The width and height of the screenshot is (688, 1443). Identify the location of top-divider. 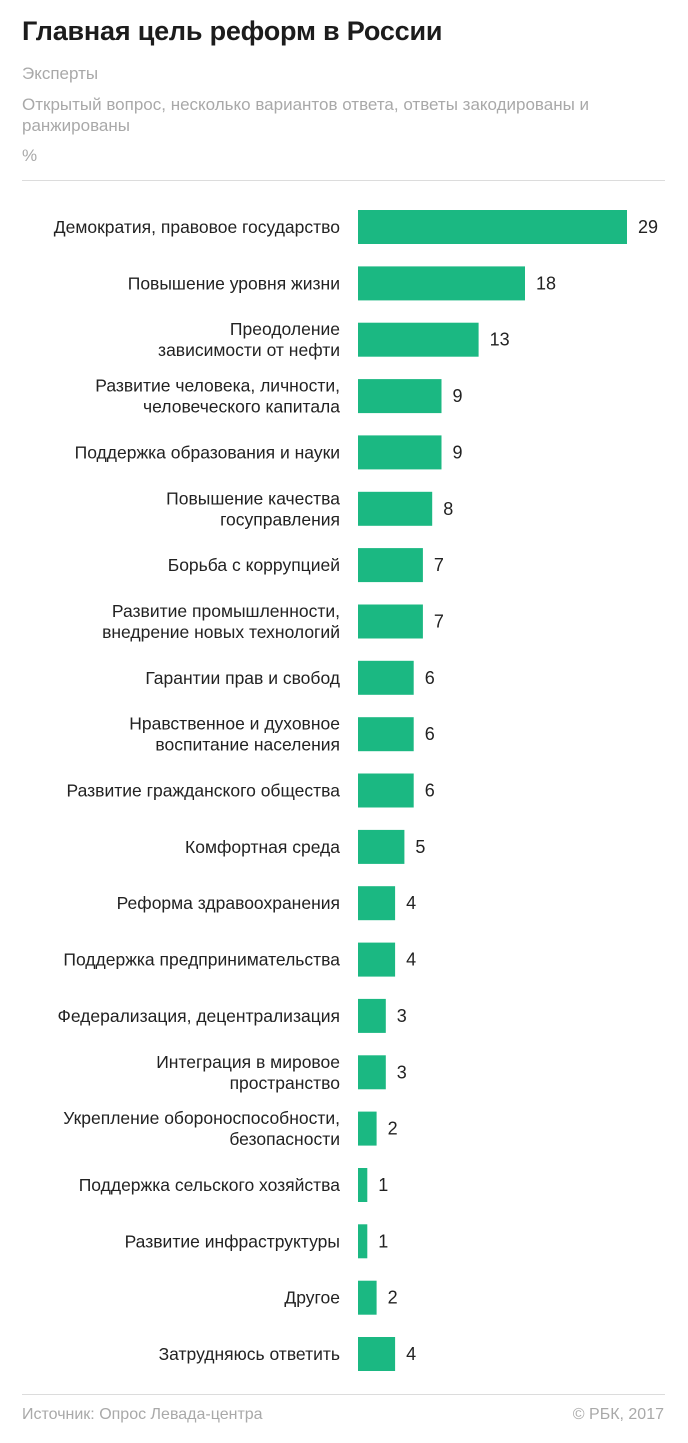
(343, 180).